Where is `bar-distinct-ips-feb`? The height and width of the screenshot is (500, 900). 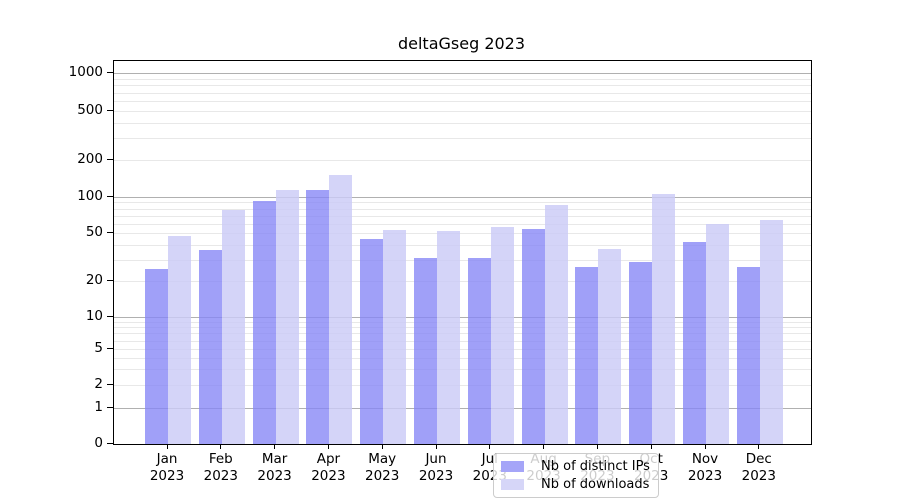
bar-distinct-ips-feb is located at coordinates (210, 347).